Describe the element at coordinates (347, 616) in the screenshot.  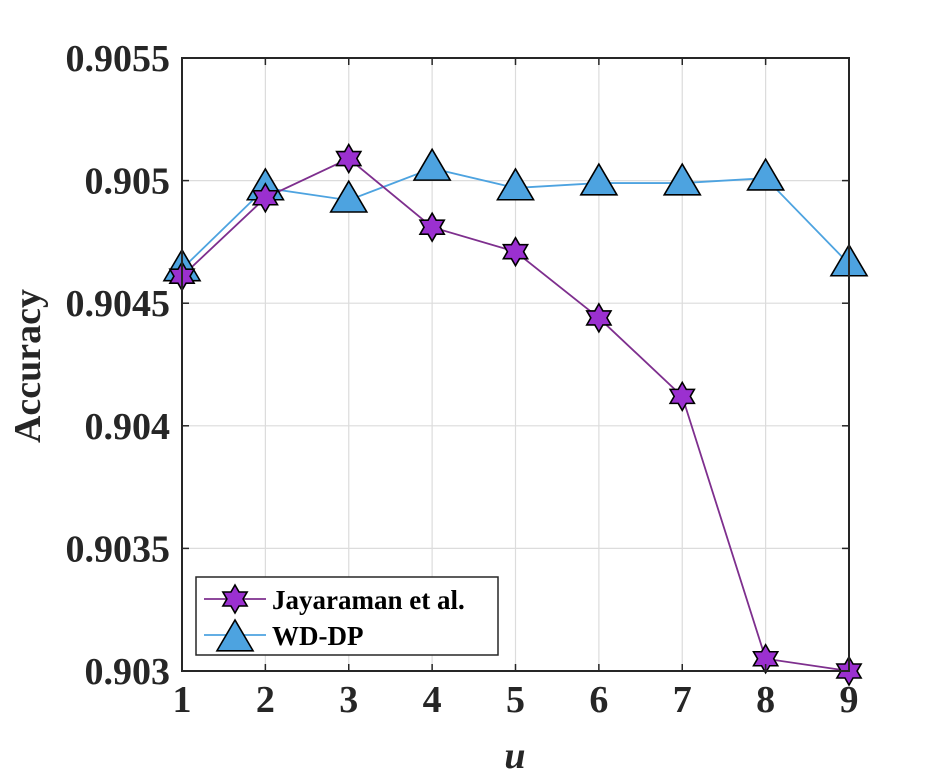
I see `legend: Jayaraman et al. WD-DP` at that location.